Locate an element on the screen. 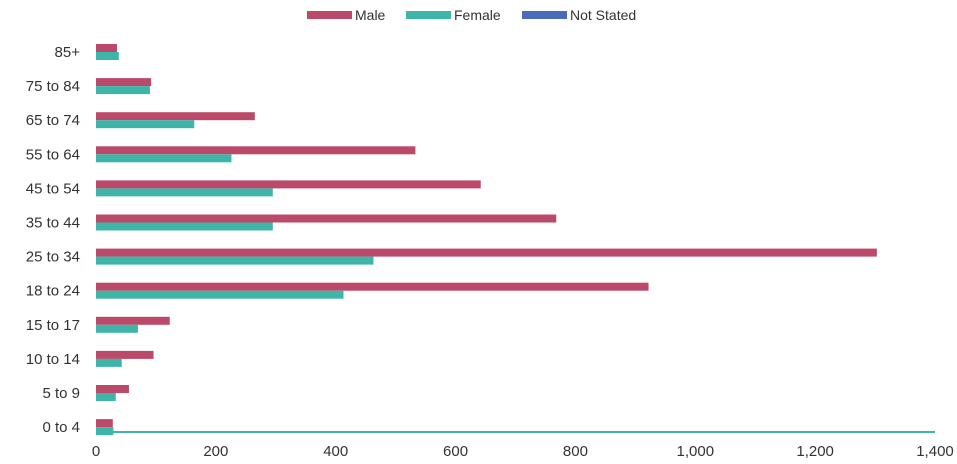  category-label: 5 to 9 is located at coordinates (61, 393).